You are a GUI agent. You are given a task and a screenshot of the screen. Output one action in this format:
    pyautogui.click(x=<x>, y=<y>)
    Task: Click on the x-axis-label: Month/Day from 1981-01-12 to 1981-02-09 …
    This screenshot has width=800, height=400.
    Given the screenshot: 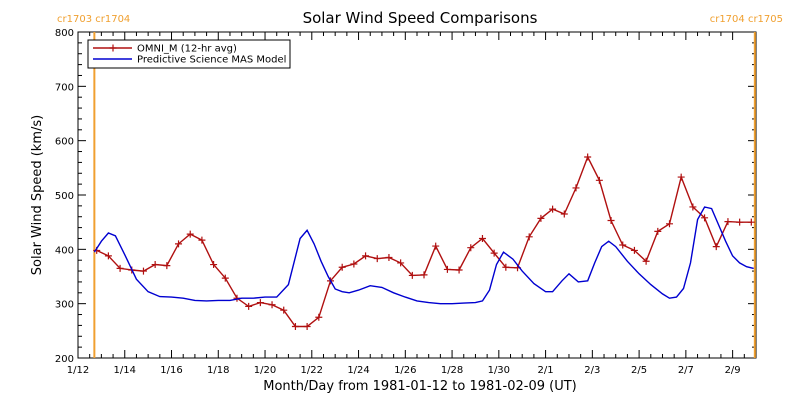 What is the action you would take?
    pyautogui.click(x=419, y=386)
    